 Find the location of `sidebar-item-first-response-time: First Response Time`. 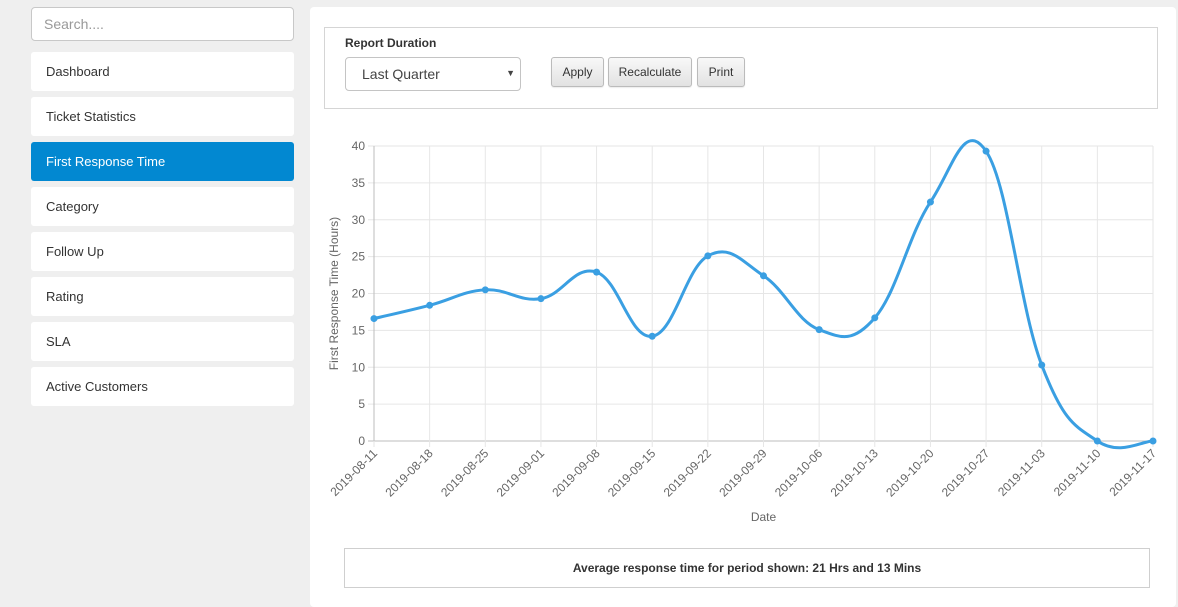

sidebar-item-first-response-time: First Response Time is located at coordinates (162, 161).